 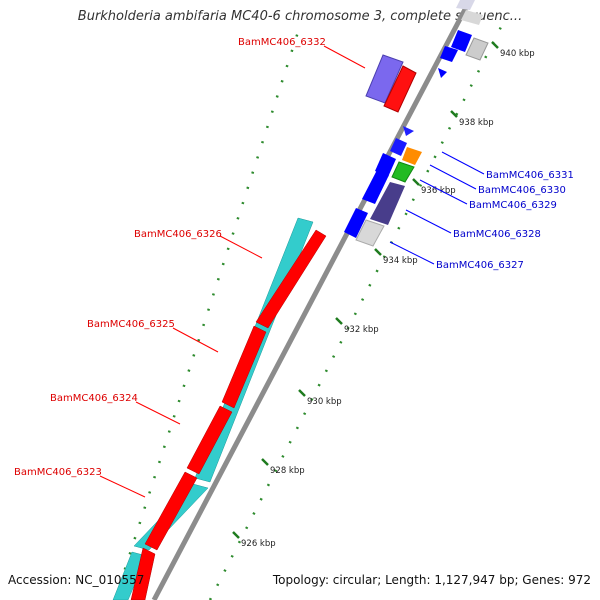 What do you see at coordinates (131, 324) in the screenshot?
I see `gene-label-left: BamMC406_6325` at bounding box center [131, 324].